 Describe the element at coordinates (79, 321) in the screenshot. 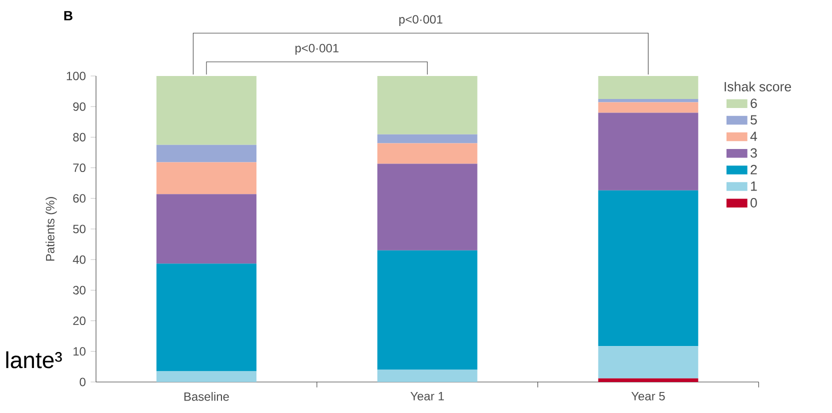

I see `y-tick-label: 20` at that location.